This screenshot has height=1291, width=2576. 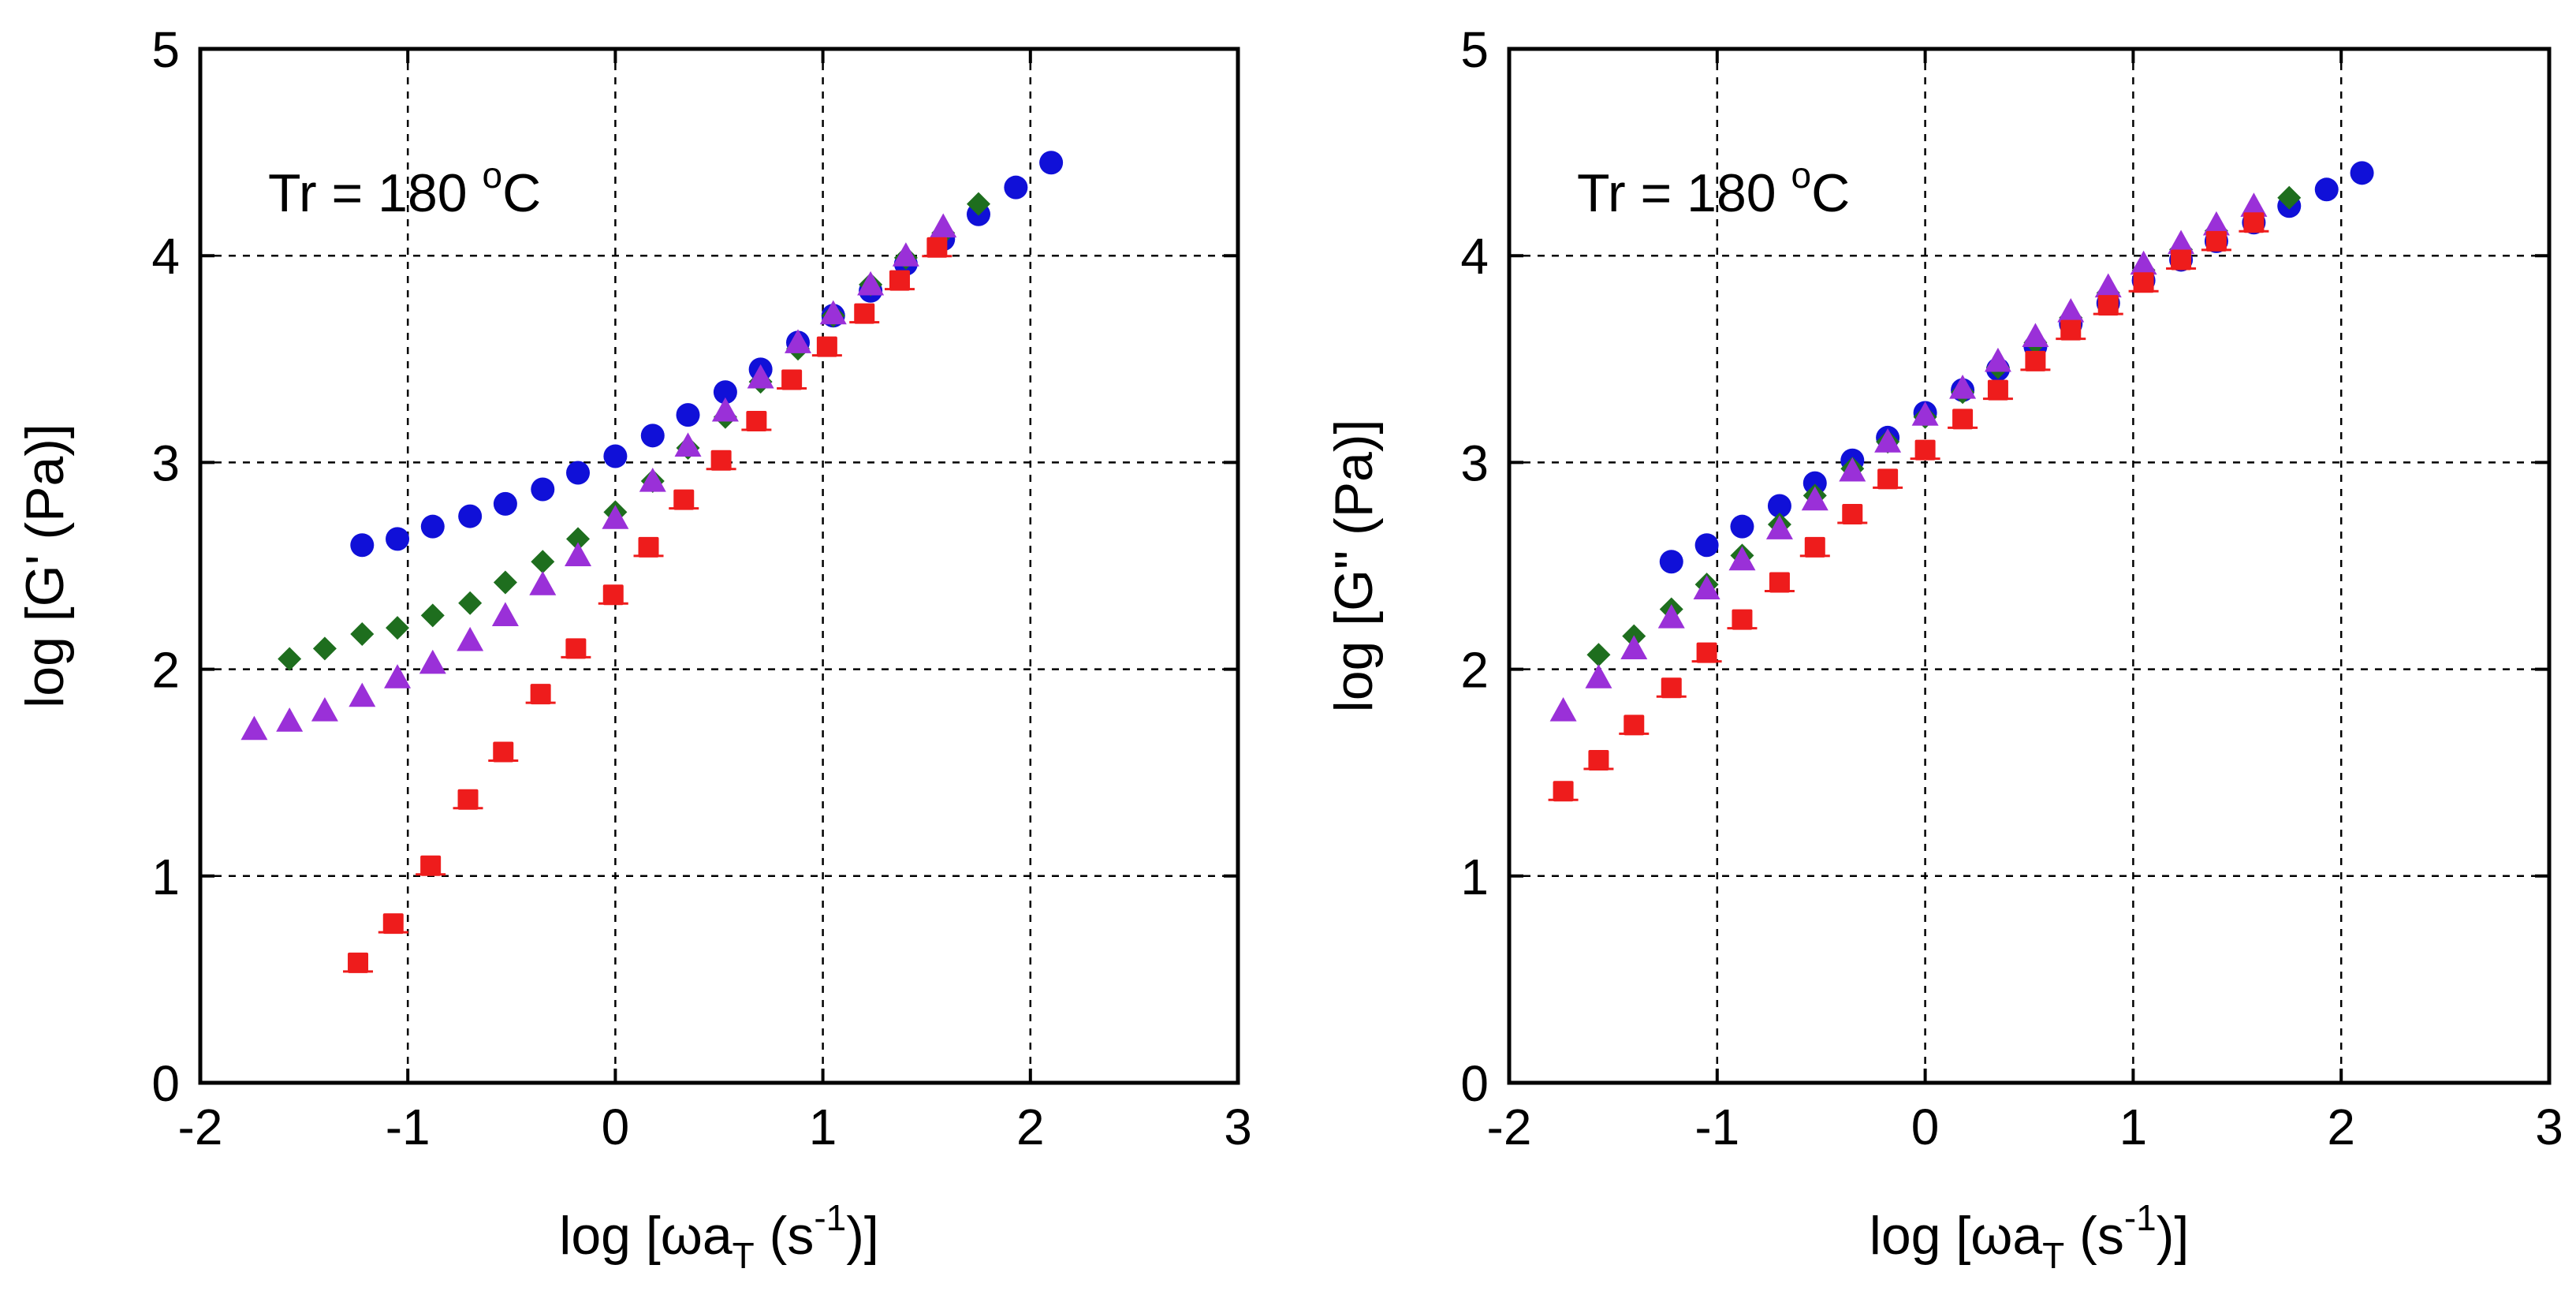 What do you see at coordinates (1802, 175) in the screenshot?
I see `annotation-degree: o` at bounding box center [1802, 175].